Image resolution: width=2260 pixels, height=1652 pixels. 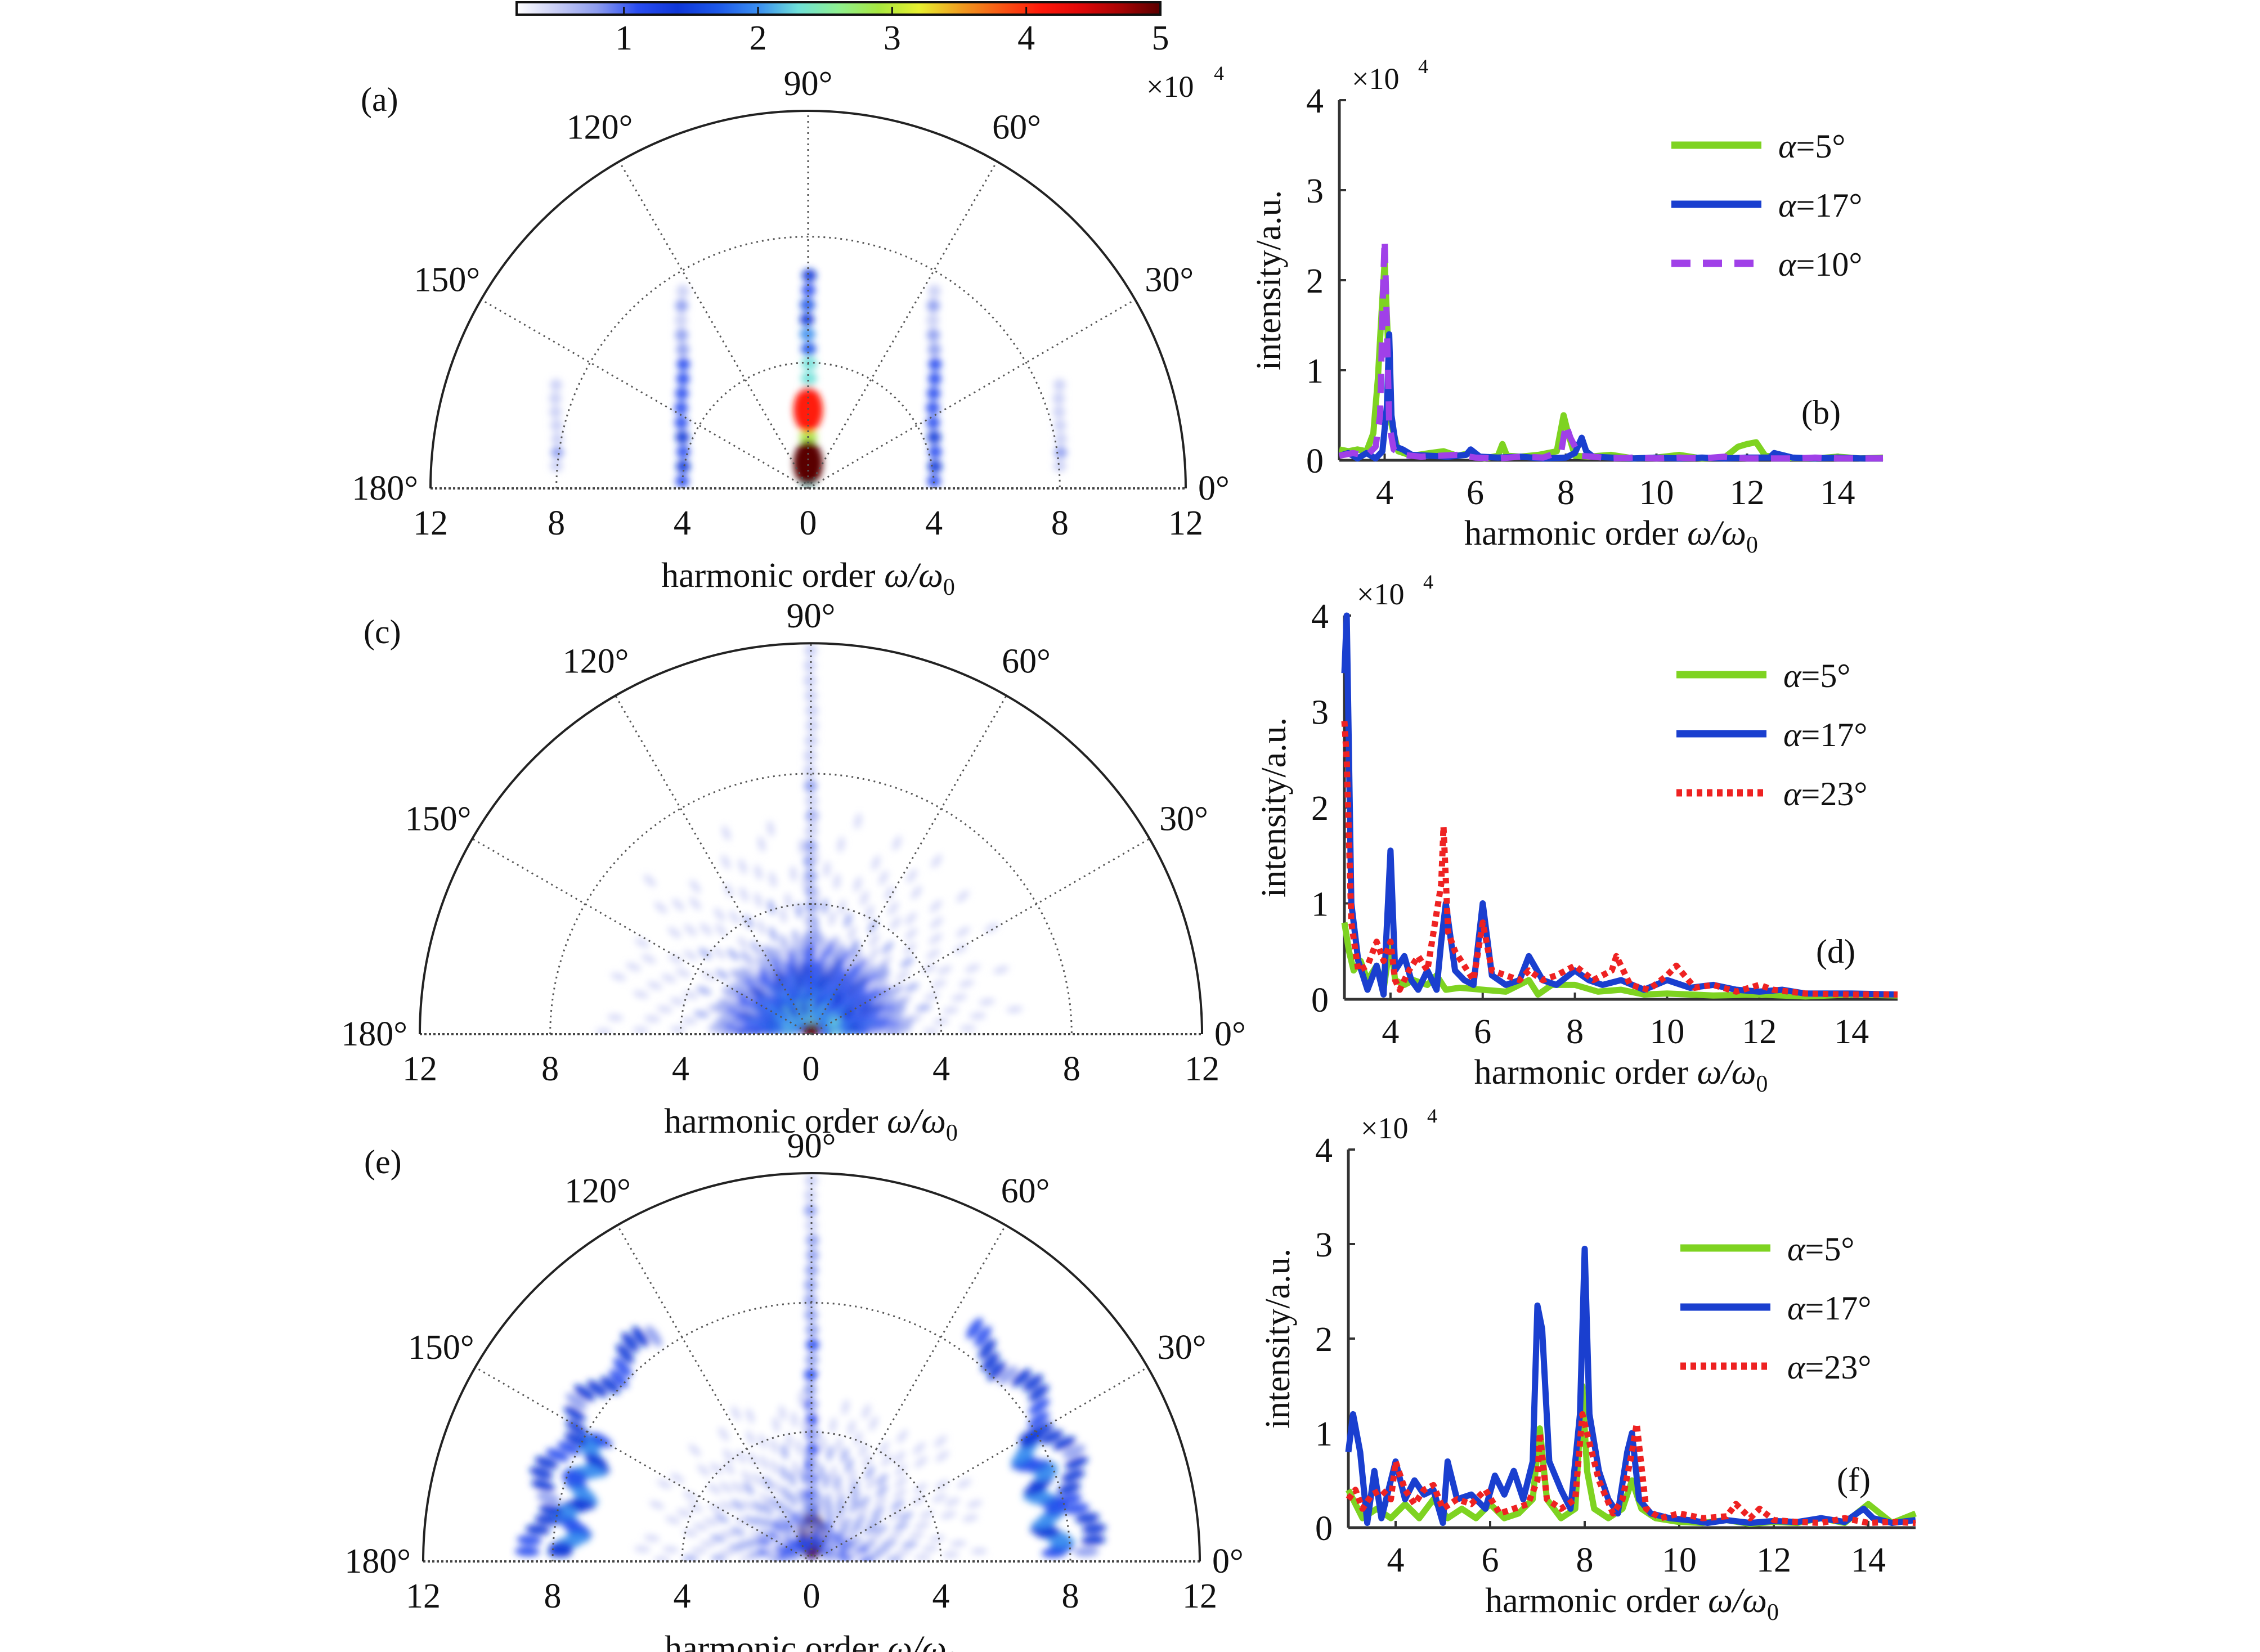 I want to click on y-multiplier-exponent: 4, so click(x=1432, y=1116).